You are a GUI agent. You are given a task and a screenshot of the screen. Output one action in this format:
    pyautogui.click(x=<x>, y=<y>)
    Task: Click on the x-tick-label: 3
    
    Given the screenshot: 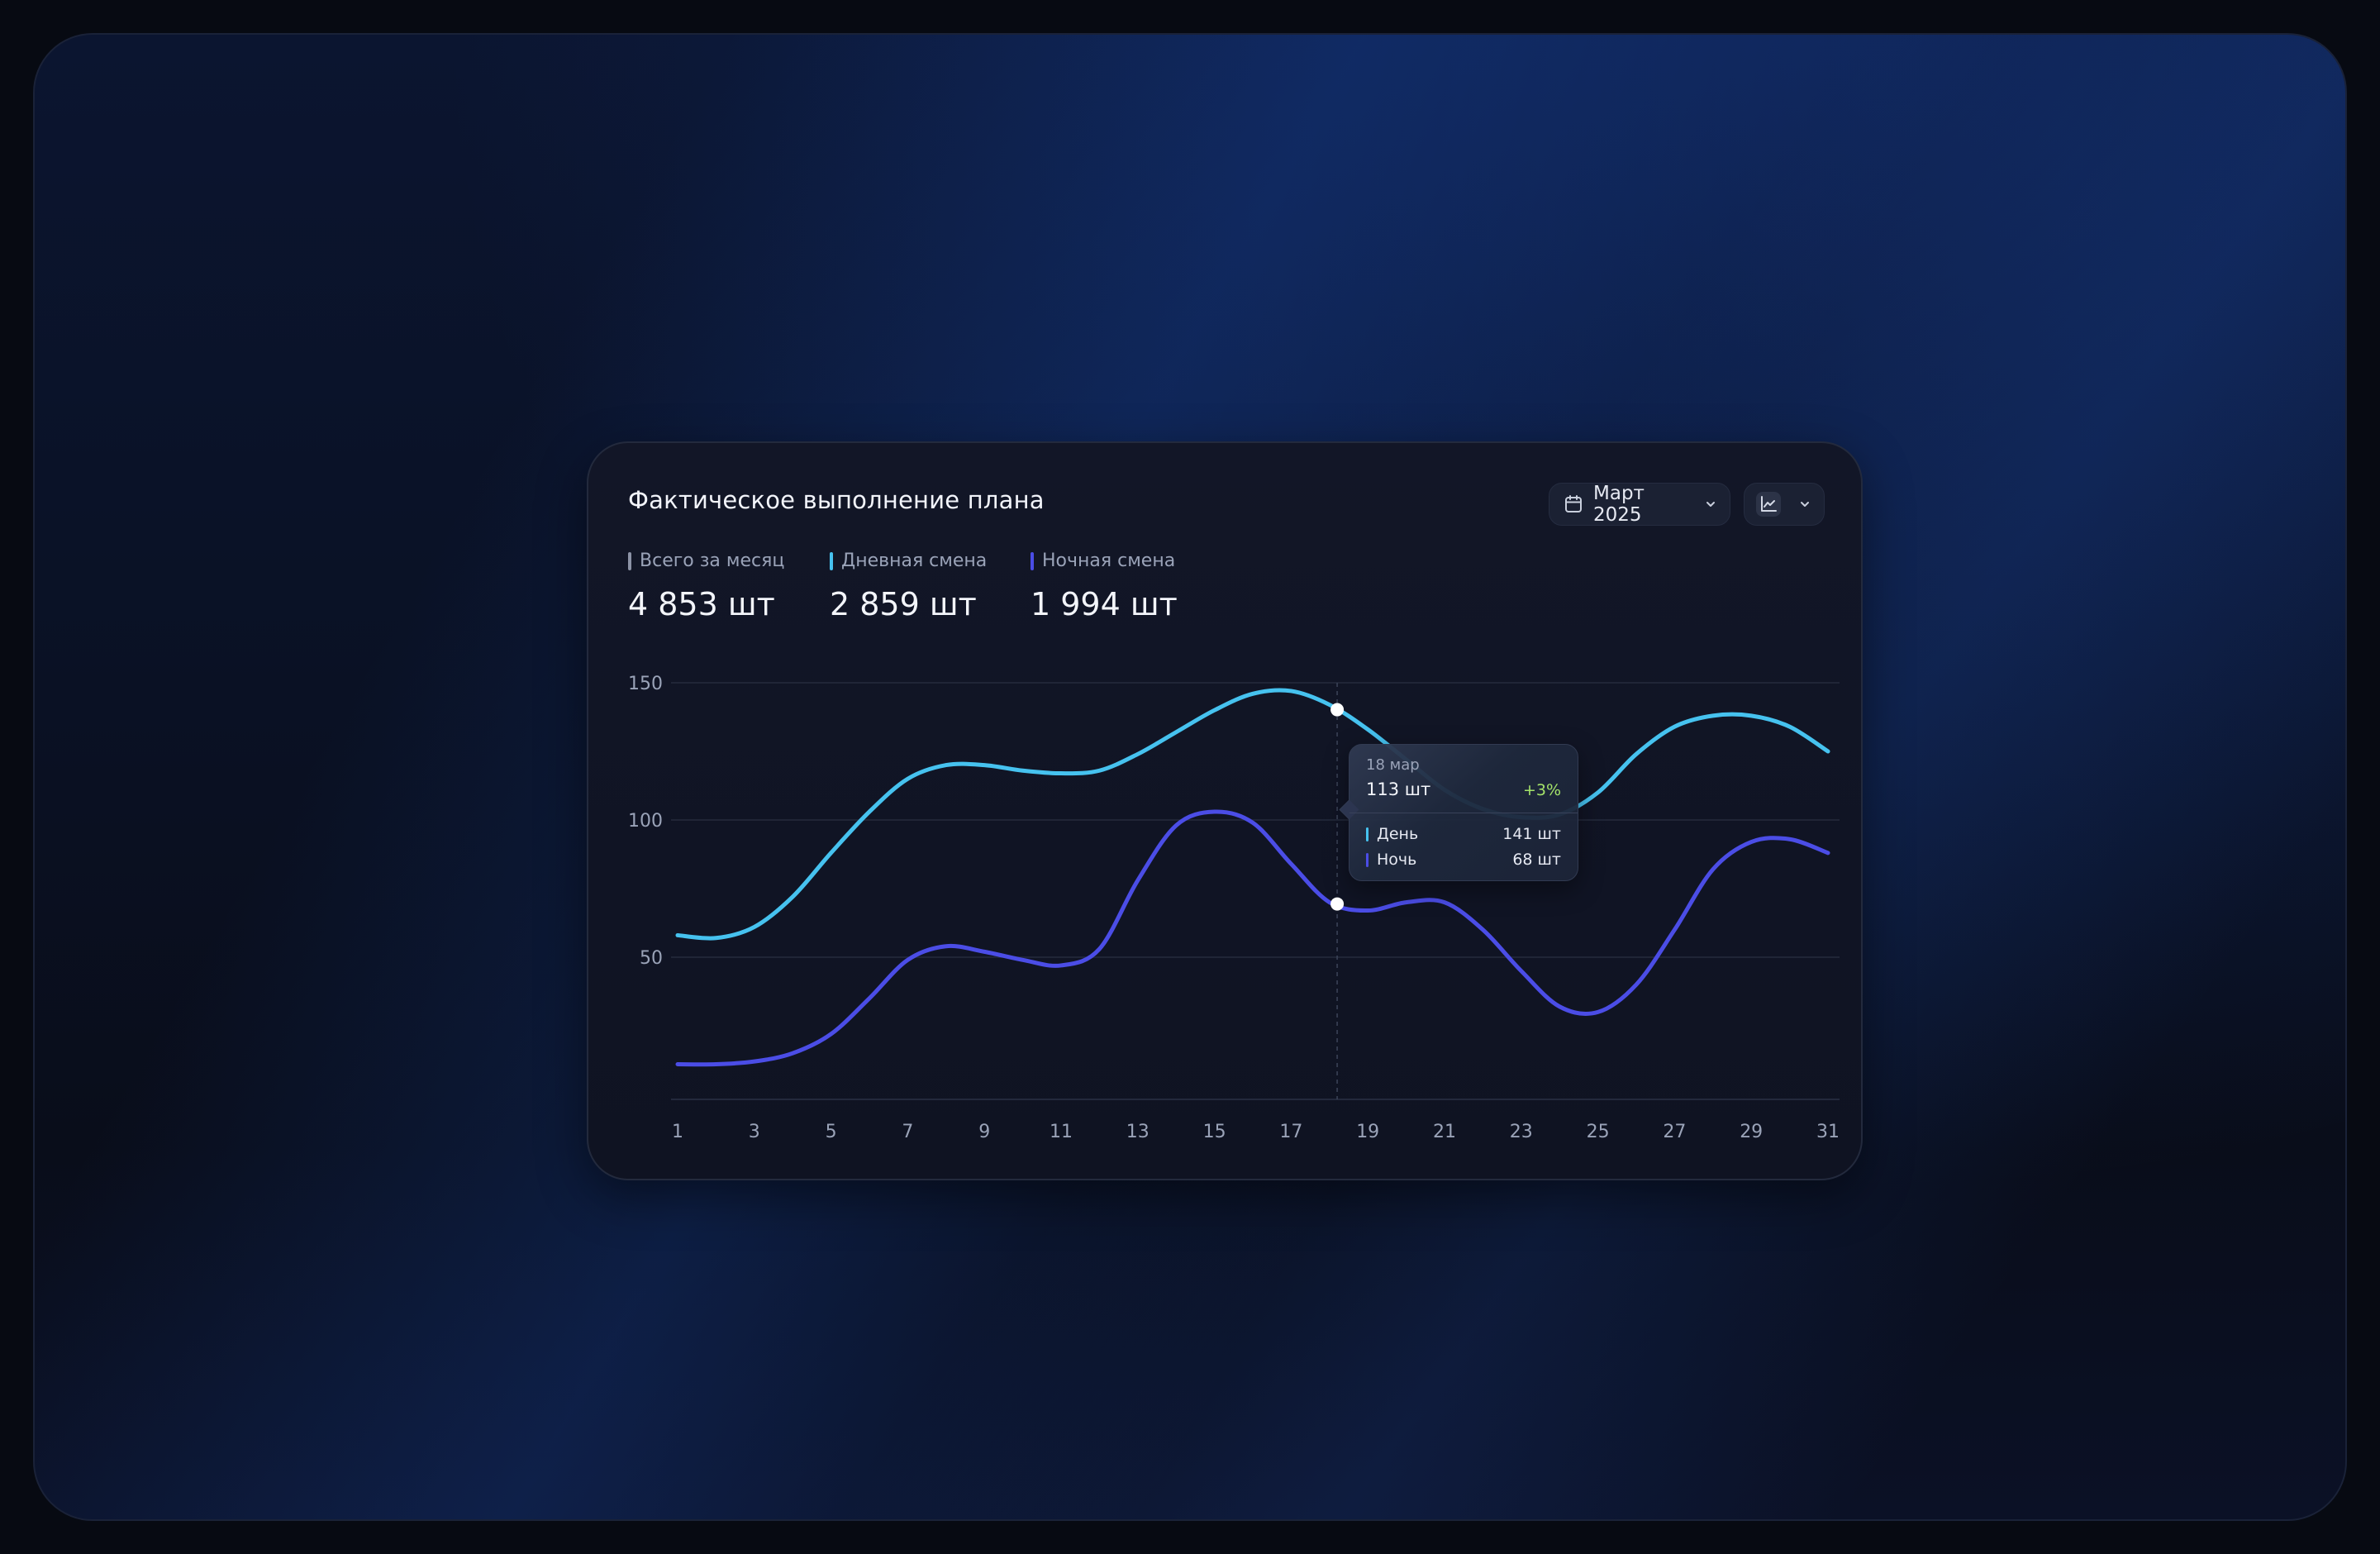 What is the action you would take?
    pyautogui.click(x=754, y=1132)
    